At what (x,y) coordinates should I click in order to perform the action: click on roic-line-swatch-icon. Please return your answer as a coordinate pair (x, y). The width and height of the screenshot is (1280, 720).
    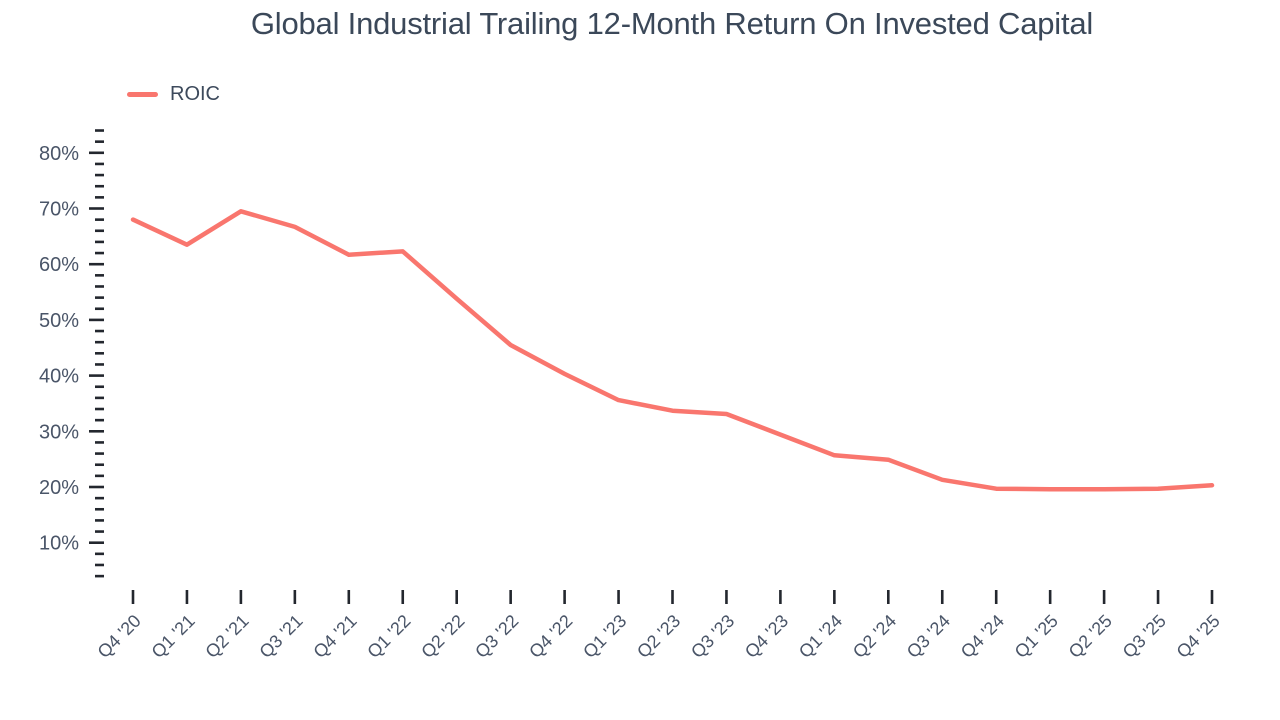
    Looking at the image, I should click on (142, 94).